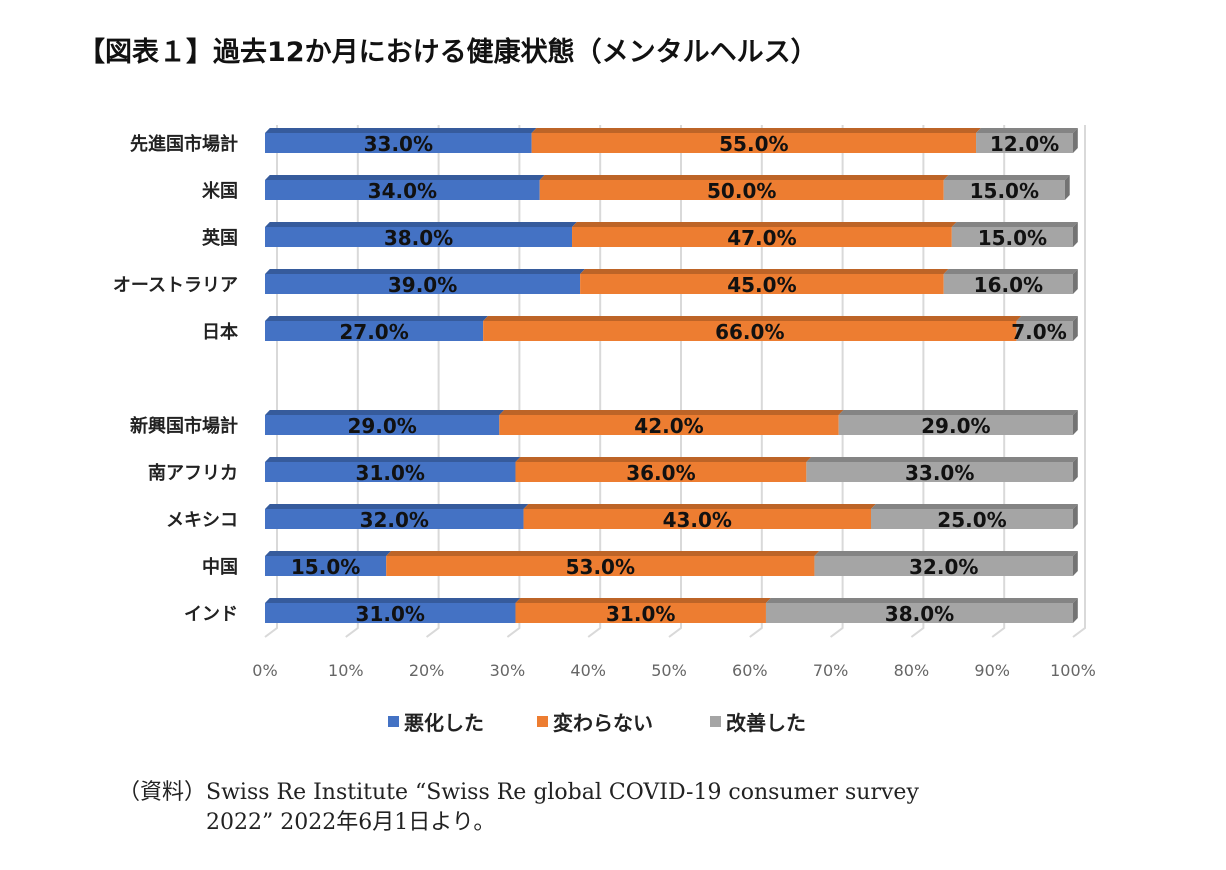  I want to click on data-label: 45.0%, so click(761, 285).